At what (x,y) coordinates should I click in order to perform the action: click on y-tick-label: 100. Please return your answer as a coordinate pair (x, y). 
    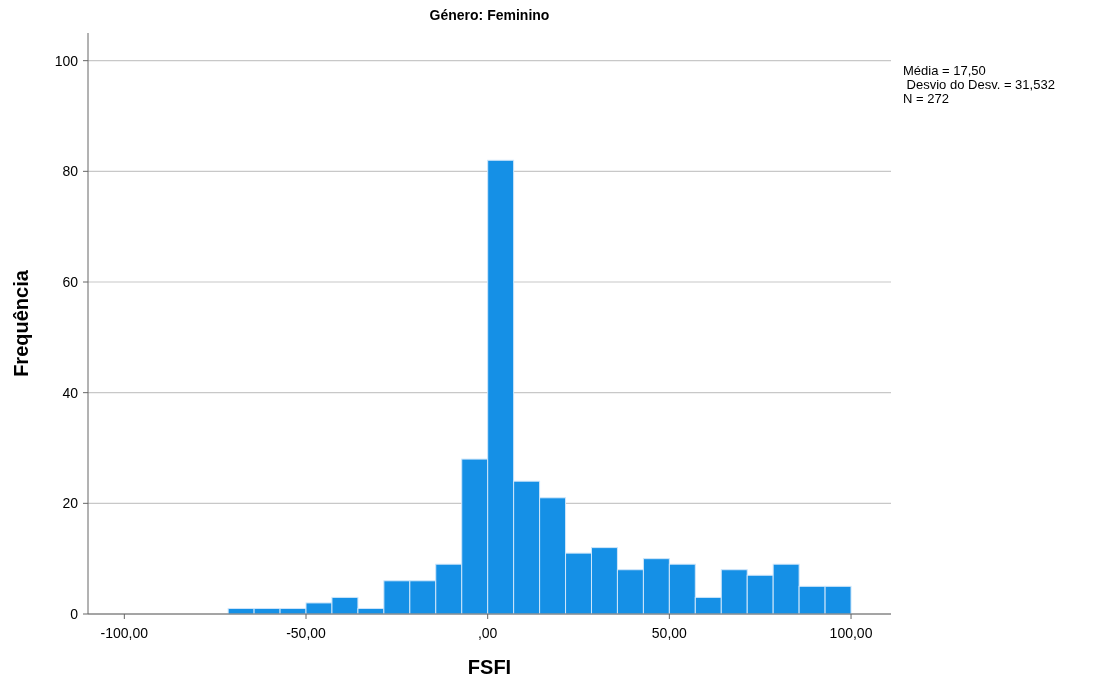
    Looking at the image, I should click on (66, 60).